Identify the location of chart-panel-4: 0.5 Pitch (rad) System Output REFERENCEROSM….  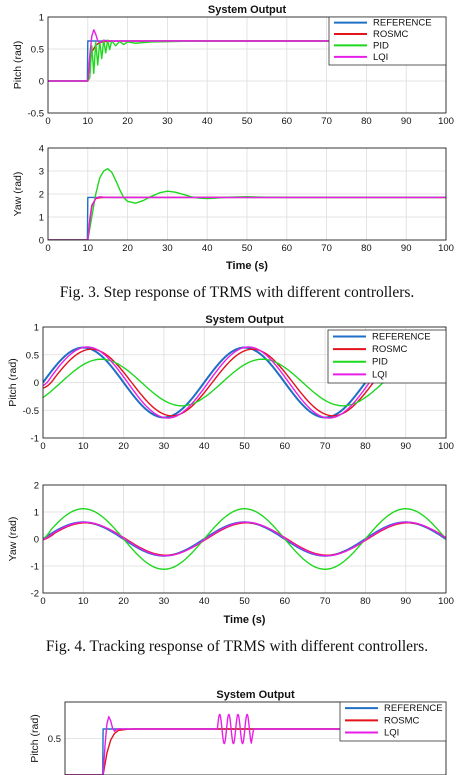
(238, 732).